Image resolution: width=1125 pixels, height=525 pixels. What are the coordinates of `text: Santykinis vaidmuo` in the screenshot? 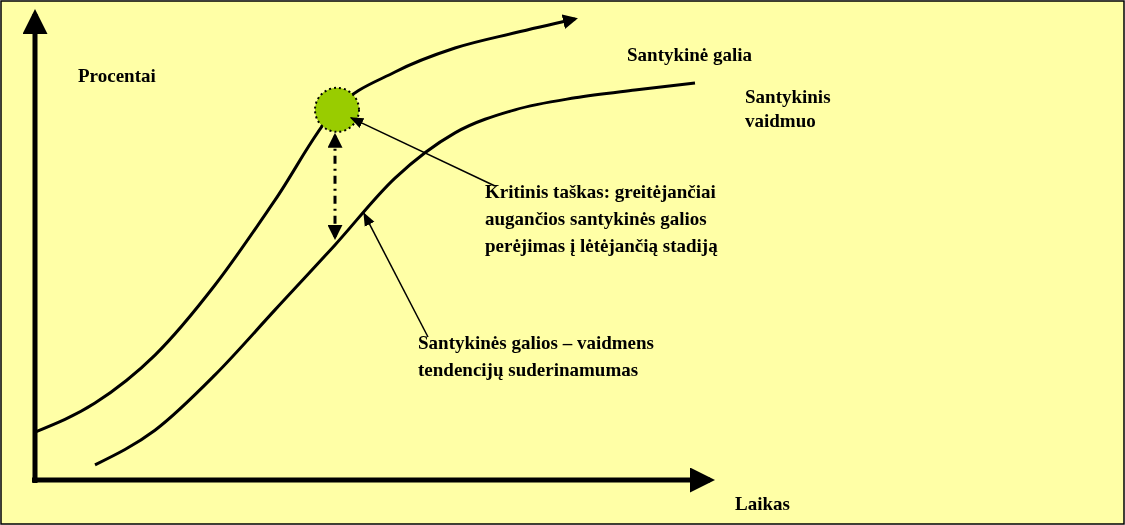 It's located at (788, 109).